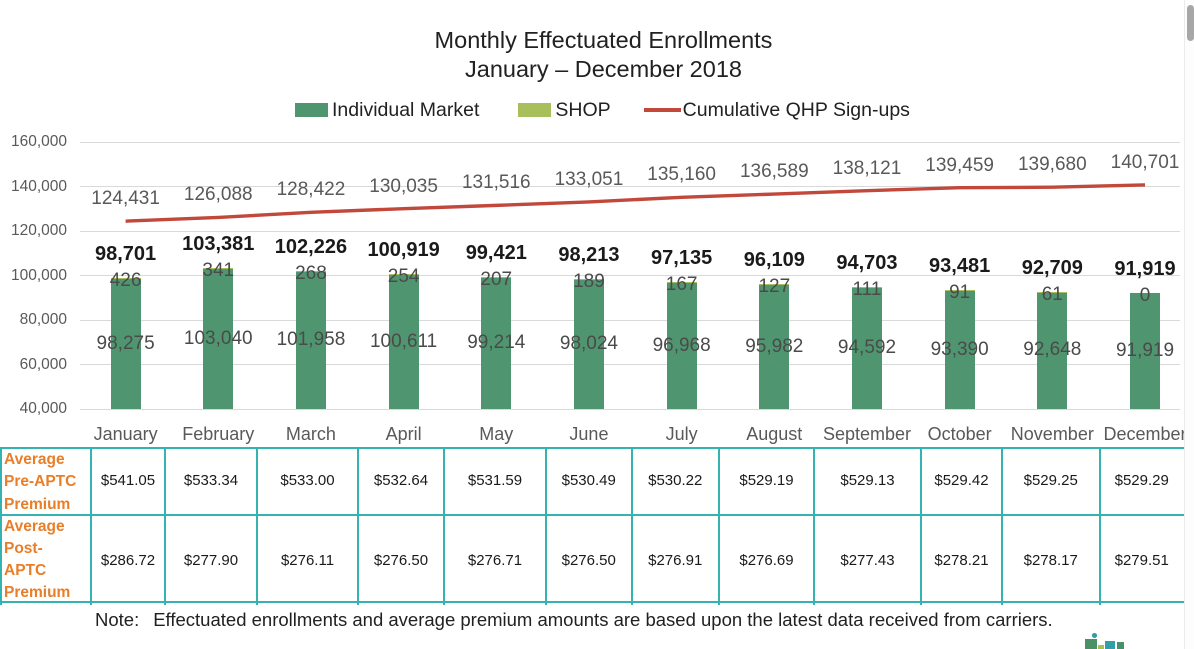  I want to click on label-cumulative-qhp-signups: 133,051, so click(589, 179).